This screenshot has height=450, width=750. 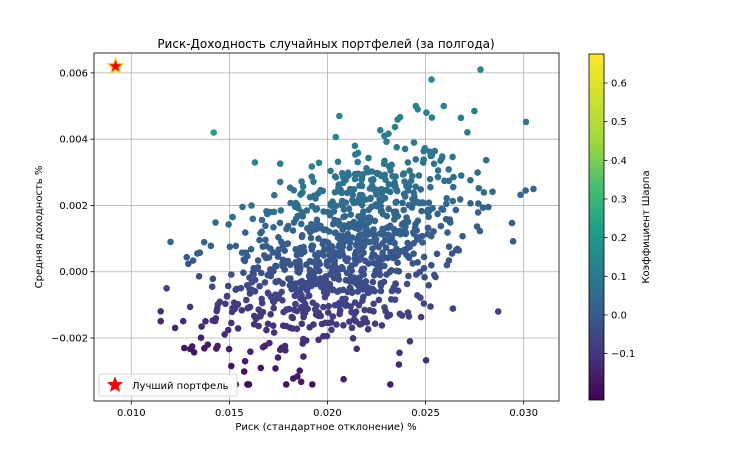 What do you see at coordinates (325, 427) in the screenshot?
I see `x-axis-label: Риск (стандартное отклонение) %` at bounding box center [325, 427].